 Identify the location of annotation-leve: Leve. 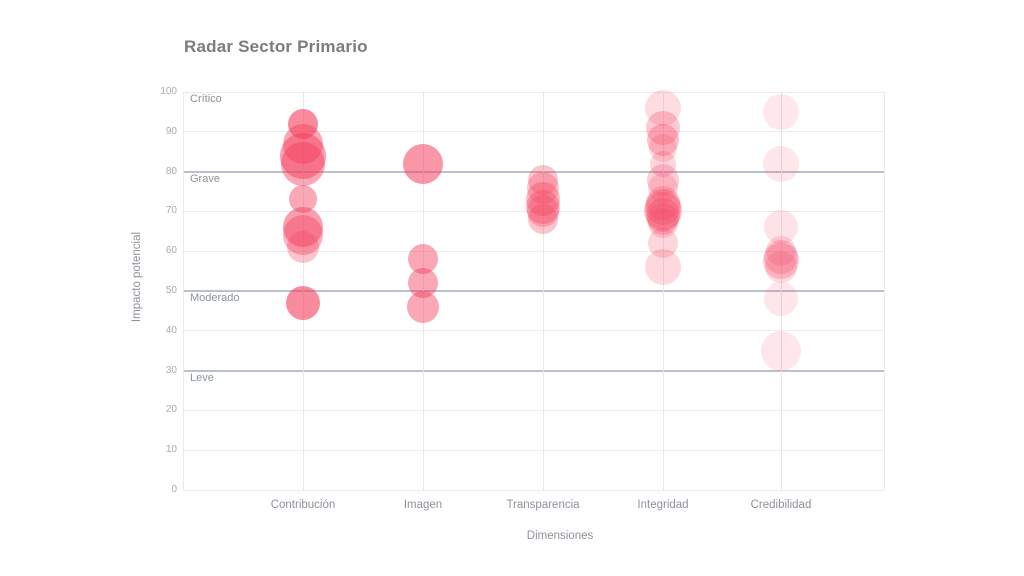
(202, 377).